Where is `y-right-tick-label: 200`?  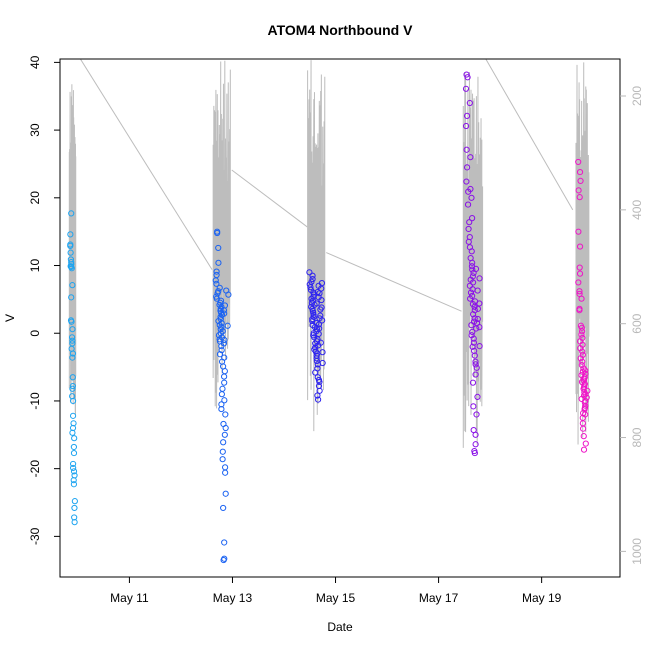
y-right-tick-label: 200 is located at coordinates (637, 96).